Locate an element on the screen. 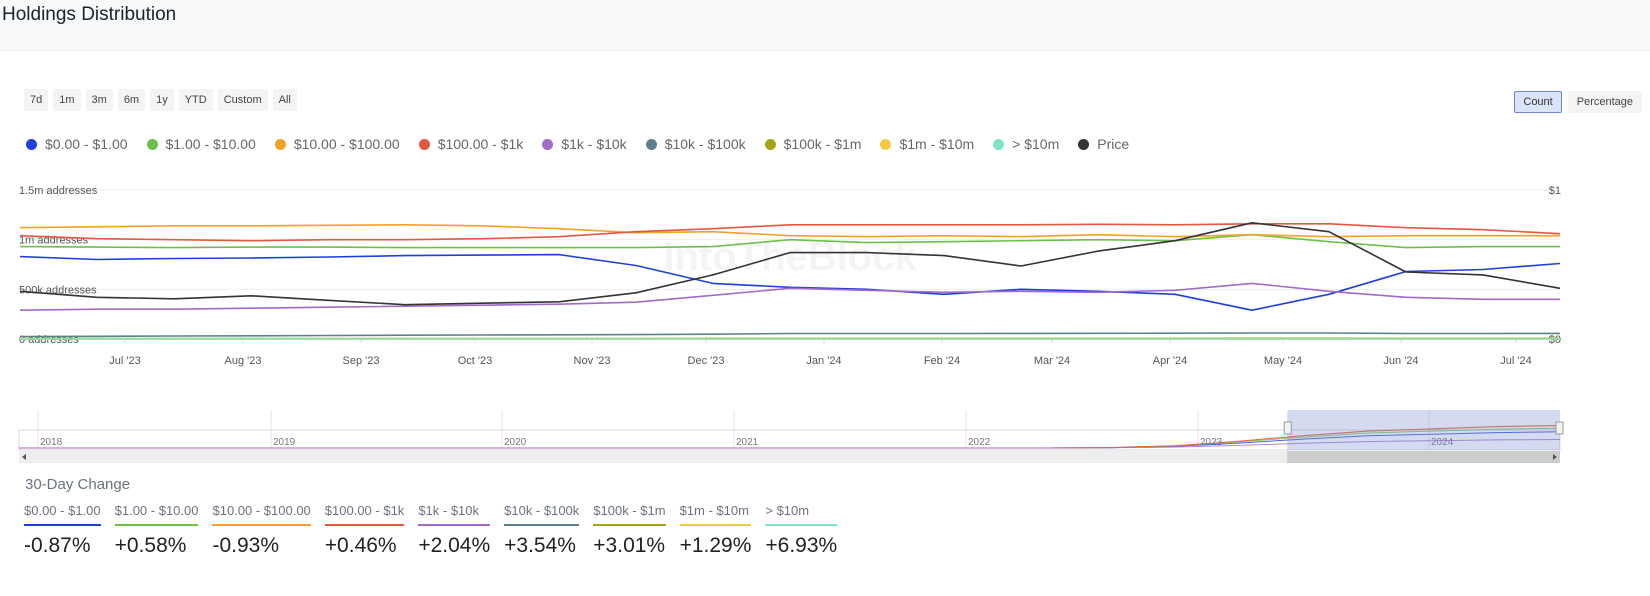 This screenshot has height=596, width=1650. legend-label: $1k - $10k is located at coordinates (594, 144).